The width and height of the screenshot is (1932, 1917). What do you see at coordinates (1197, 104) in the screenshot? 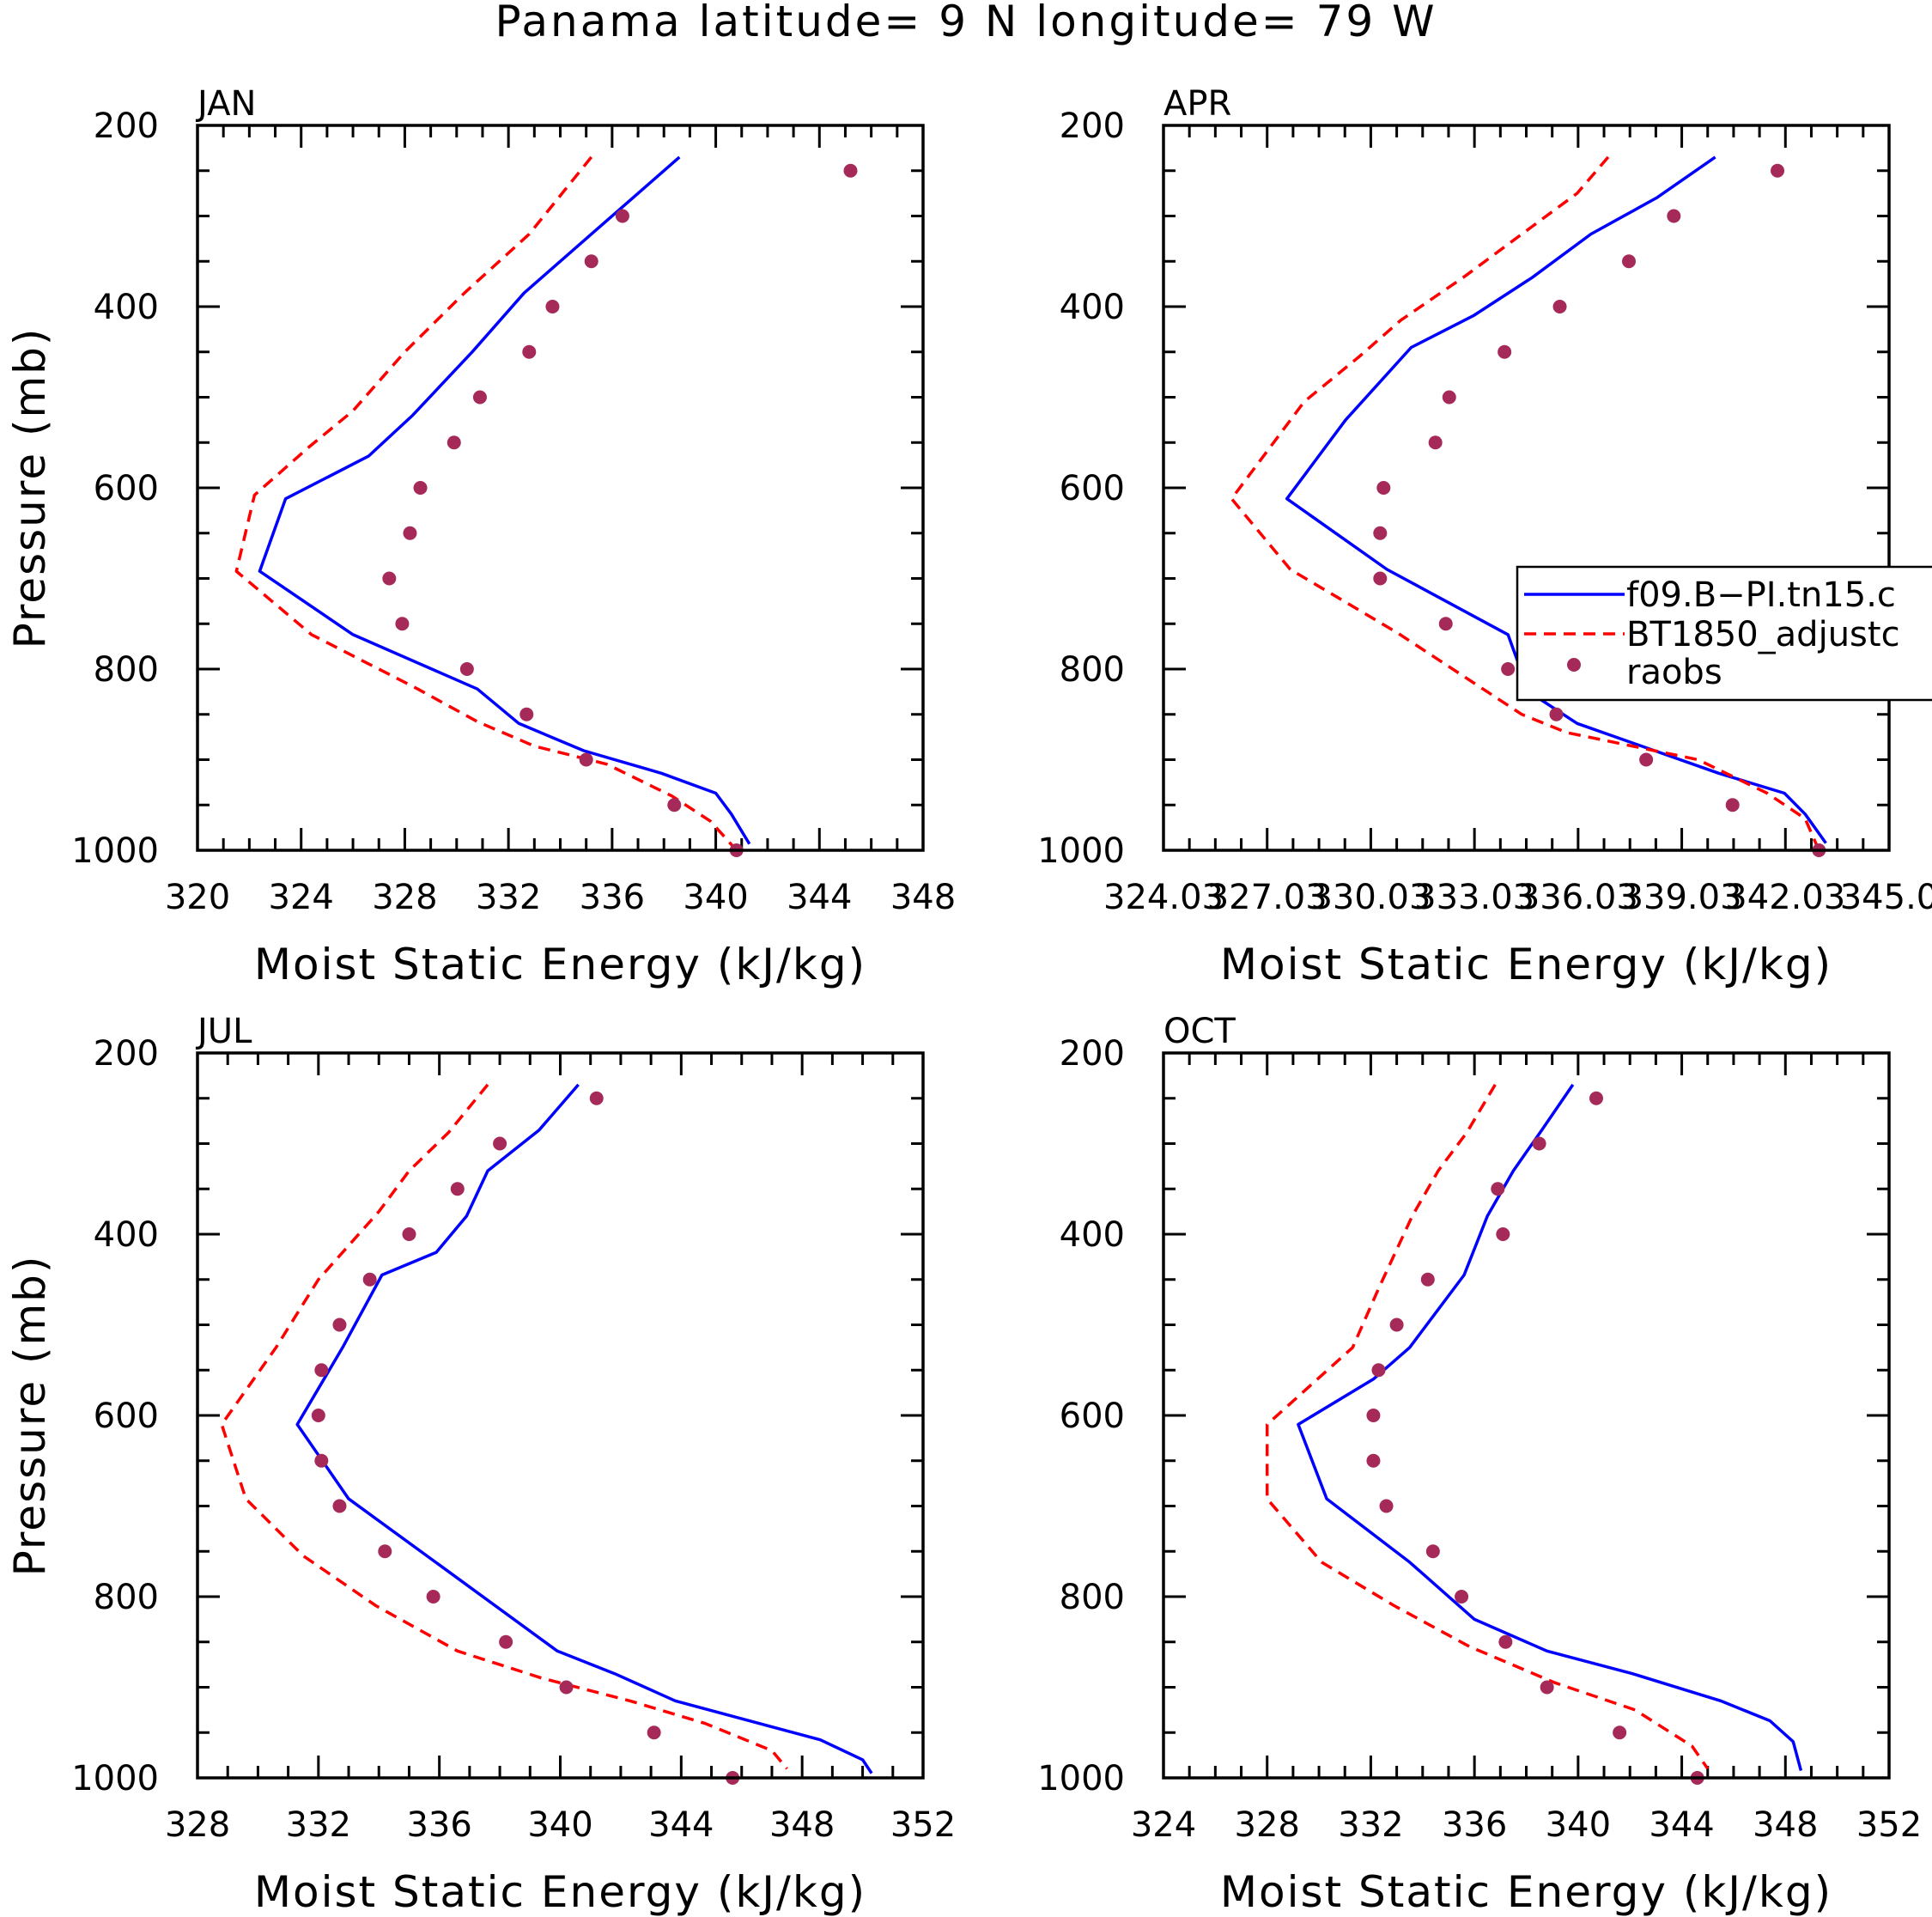
I see `panel-apr-month-label: APR` at bounding box center [1197, 104].